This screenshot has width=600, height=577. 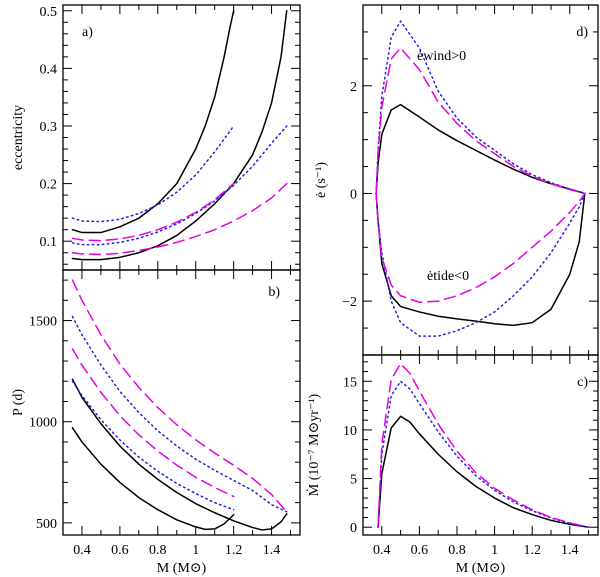 What do you see at coordinates (274, 292) in the screenshot?
I see `panel-label: b)` at bounding box center [274, 292].